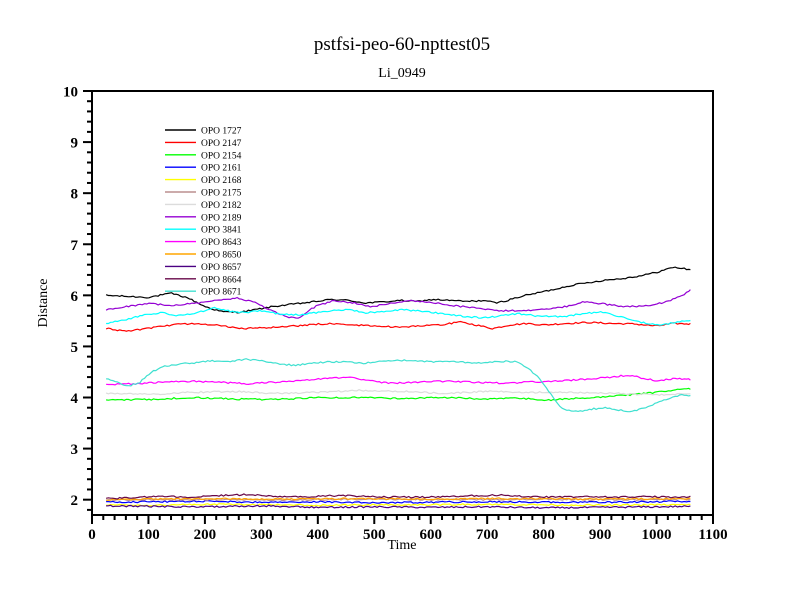  Describe the element at coordinates (75, 450) in the screenshot. I see `y-tick-label: 3` at that location.